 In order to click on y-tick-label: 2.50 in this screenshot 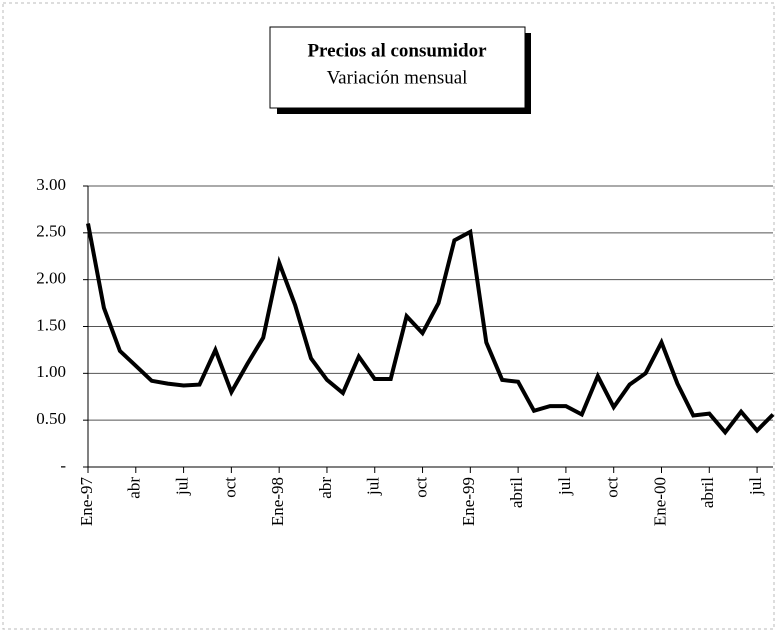, I will do `click(51, 231)`.